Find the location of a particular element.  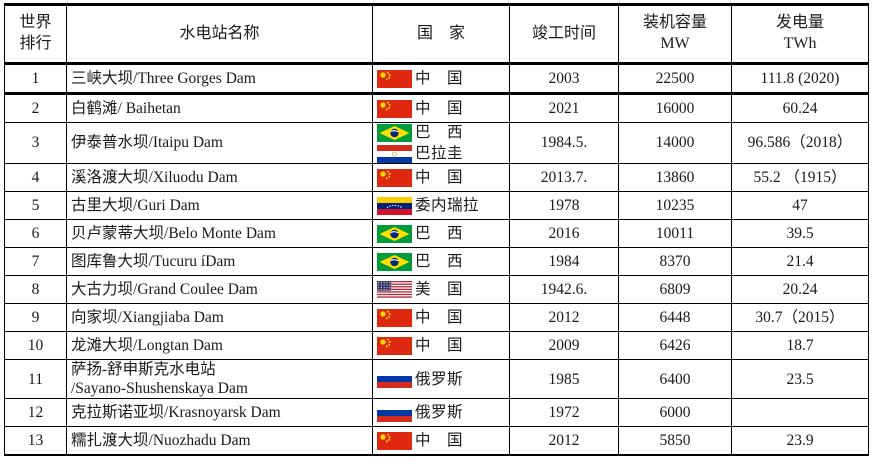

cell-country: 巴 西巴拉圭 is located at coordinates (441, 143).